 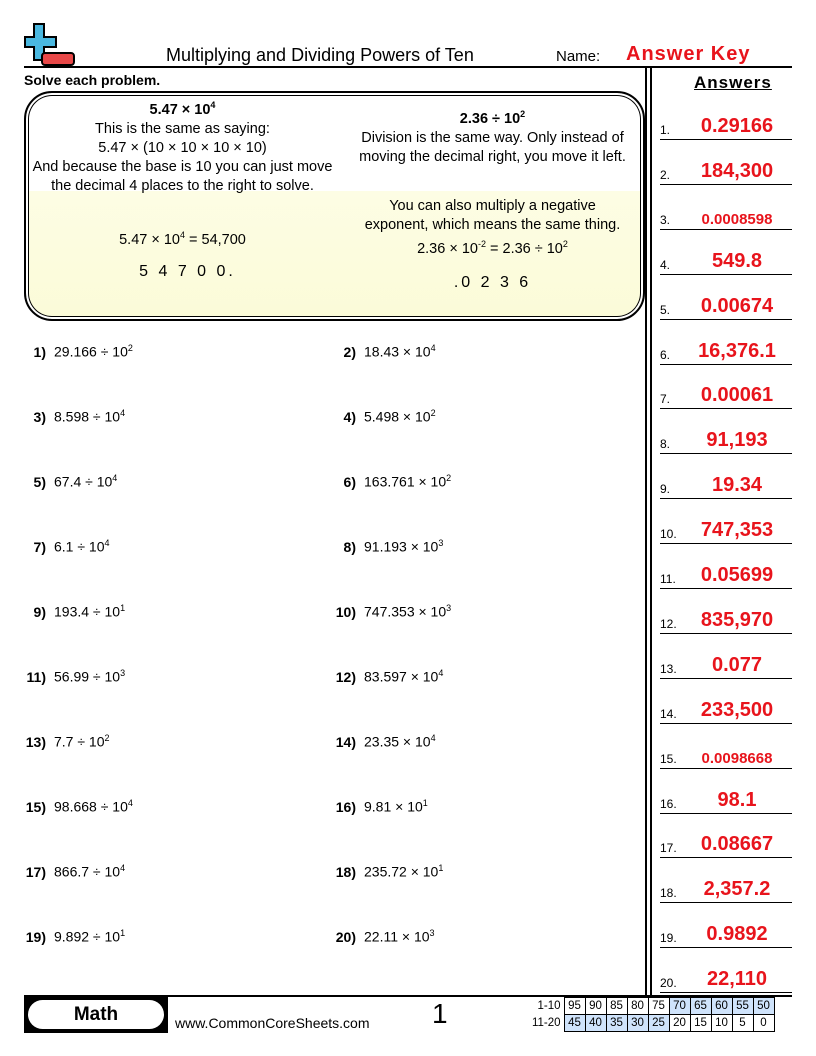 What do you see at coordinates (73, 416) in the screenshot?
I see `problem-item: 3) 8.598 ÷ 104` at bounding box center [73, 416].